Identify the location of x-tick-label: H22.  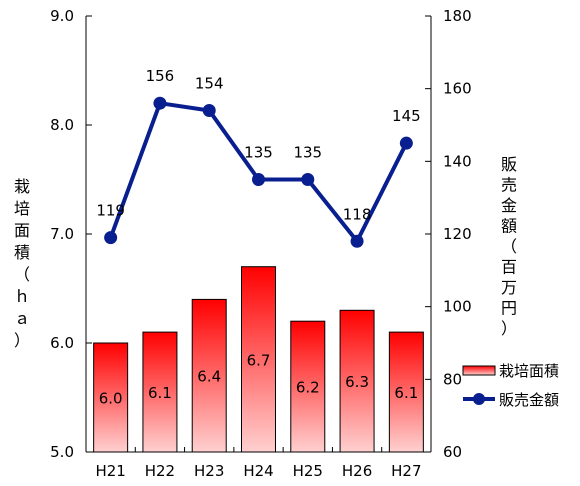
(160, 471).